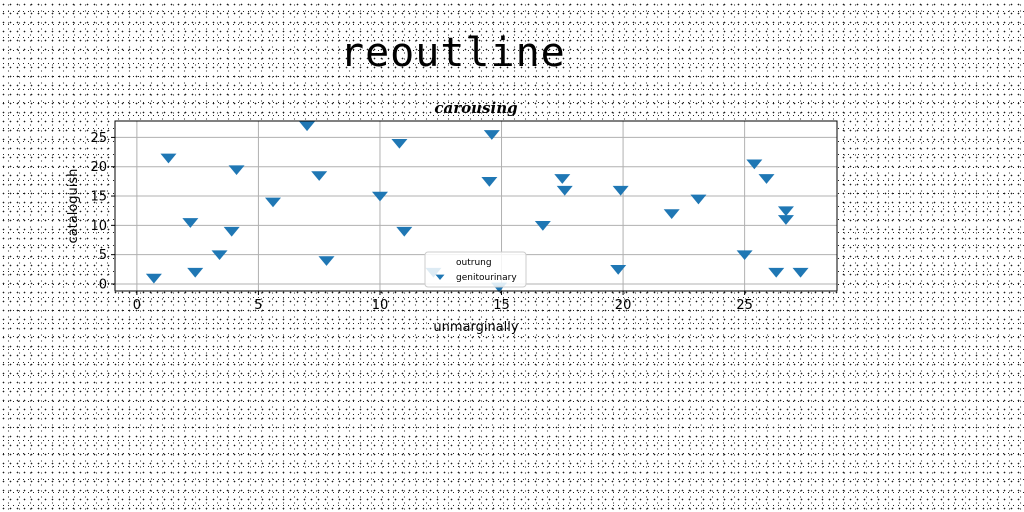 This screenshot has height=512, width=1024. Describe the element at coordinates (258, 305) in the screenshot. I see `x-tick-label: 5` at that location.